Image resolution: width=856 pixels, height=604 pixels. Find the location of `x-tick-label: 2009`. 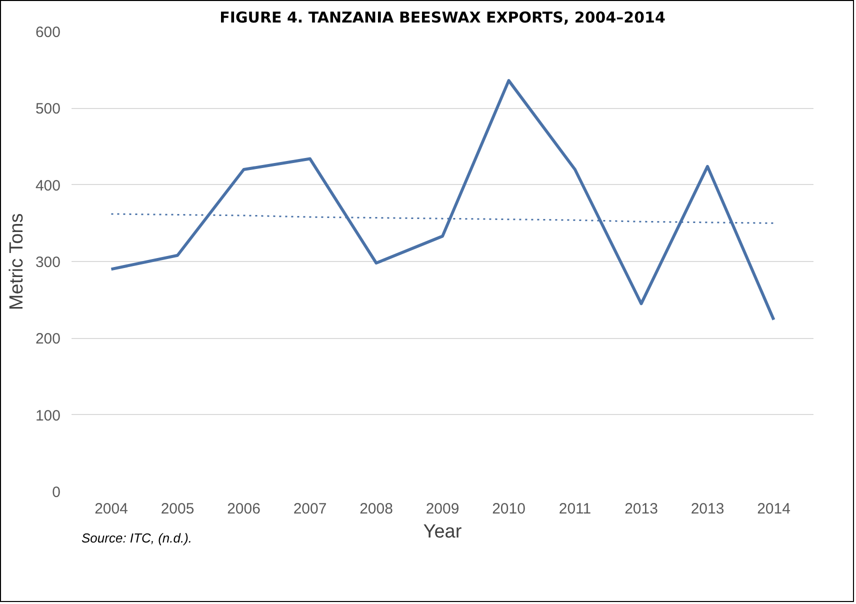

x-tick-label: 2009 is located at coordinates (443, 509).